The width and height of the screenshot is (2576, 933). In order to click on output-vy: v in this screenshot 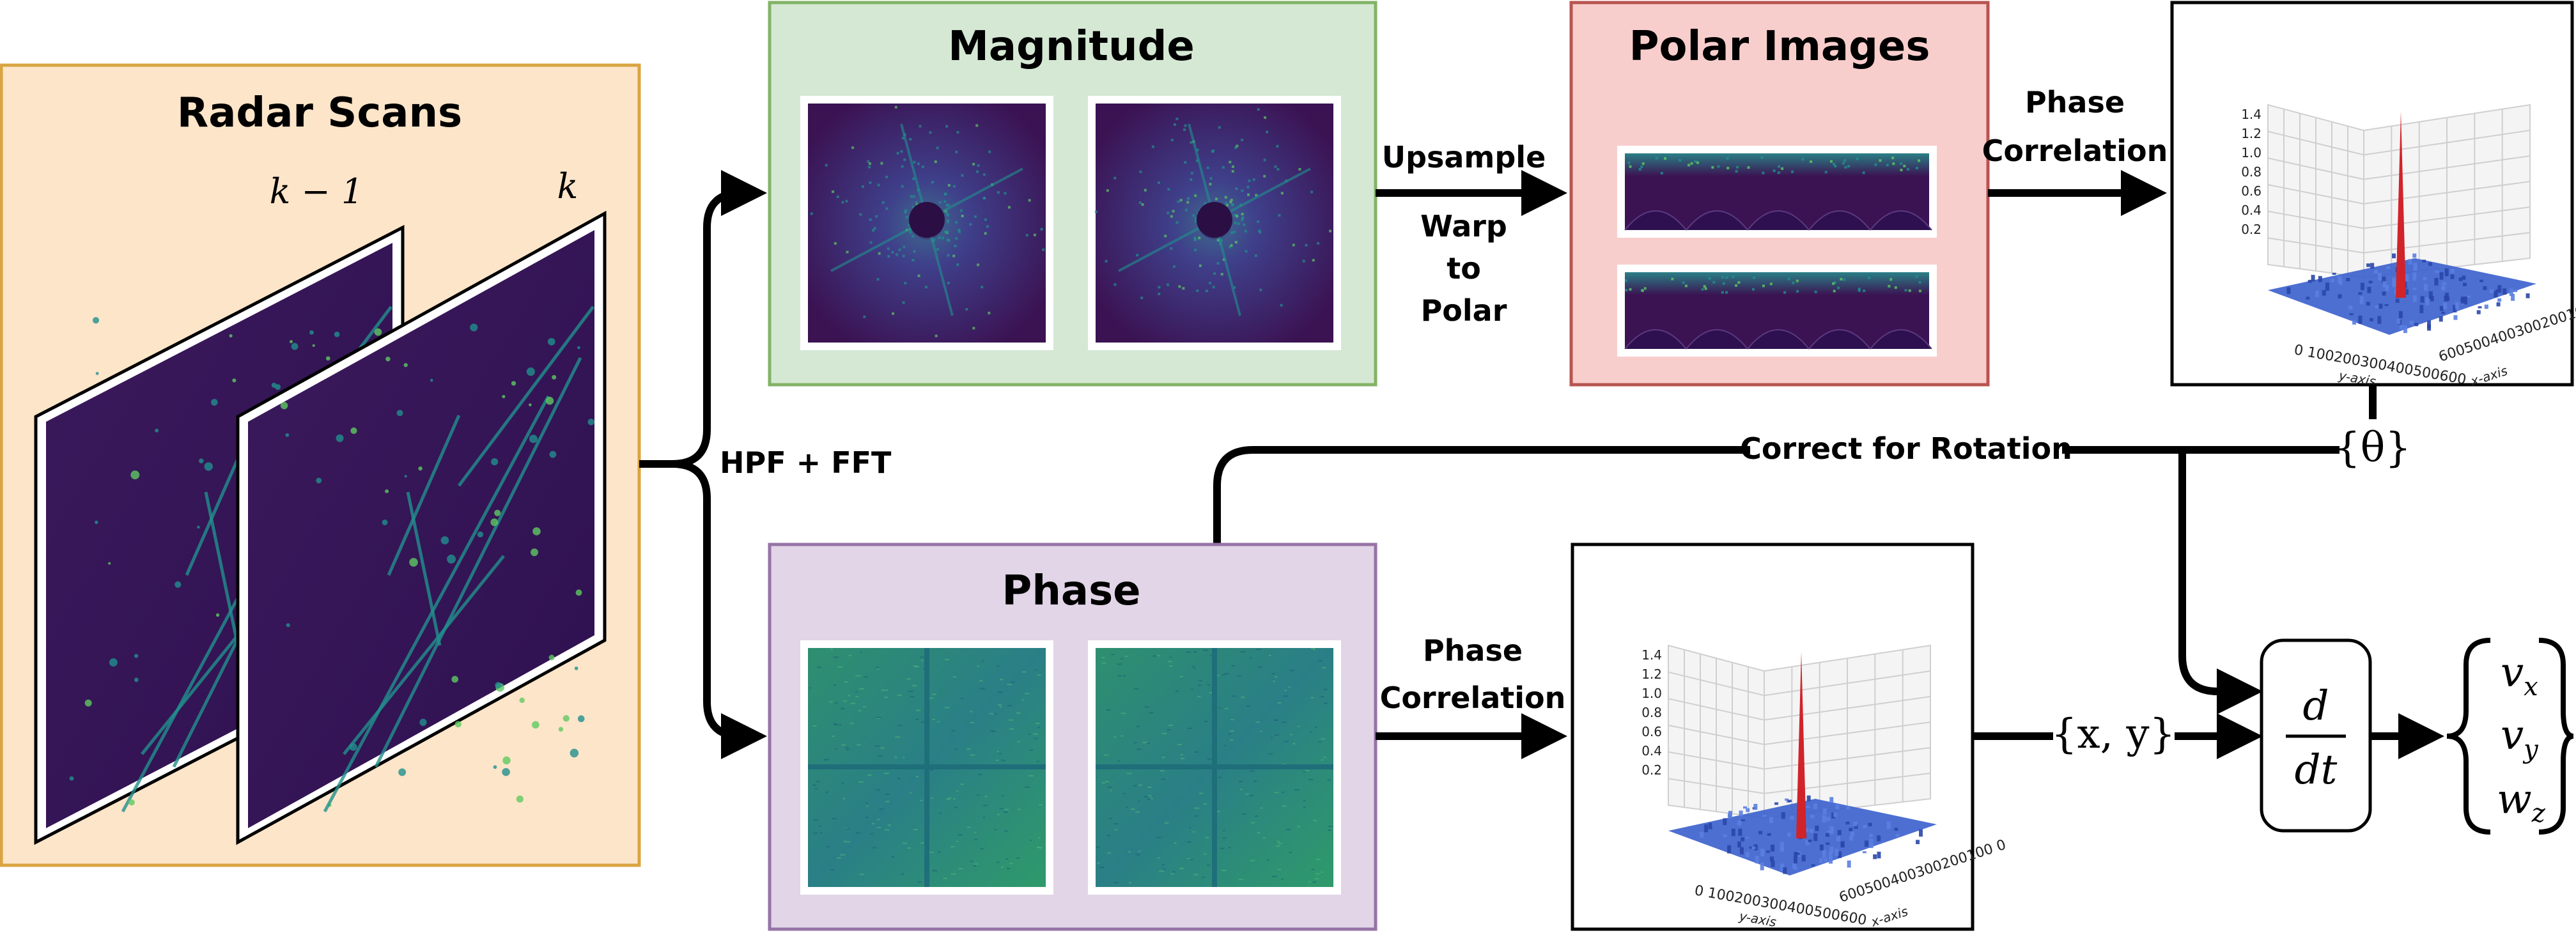, I will do `click(2512, 735)`.